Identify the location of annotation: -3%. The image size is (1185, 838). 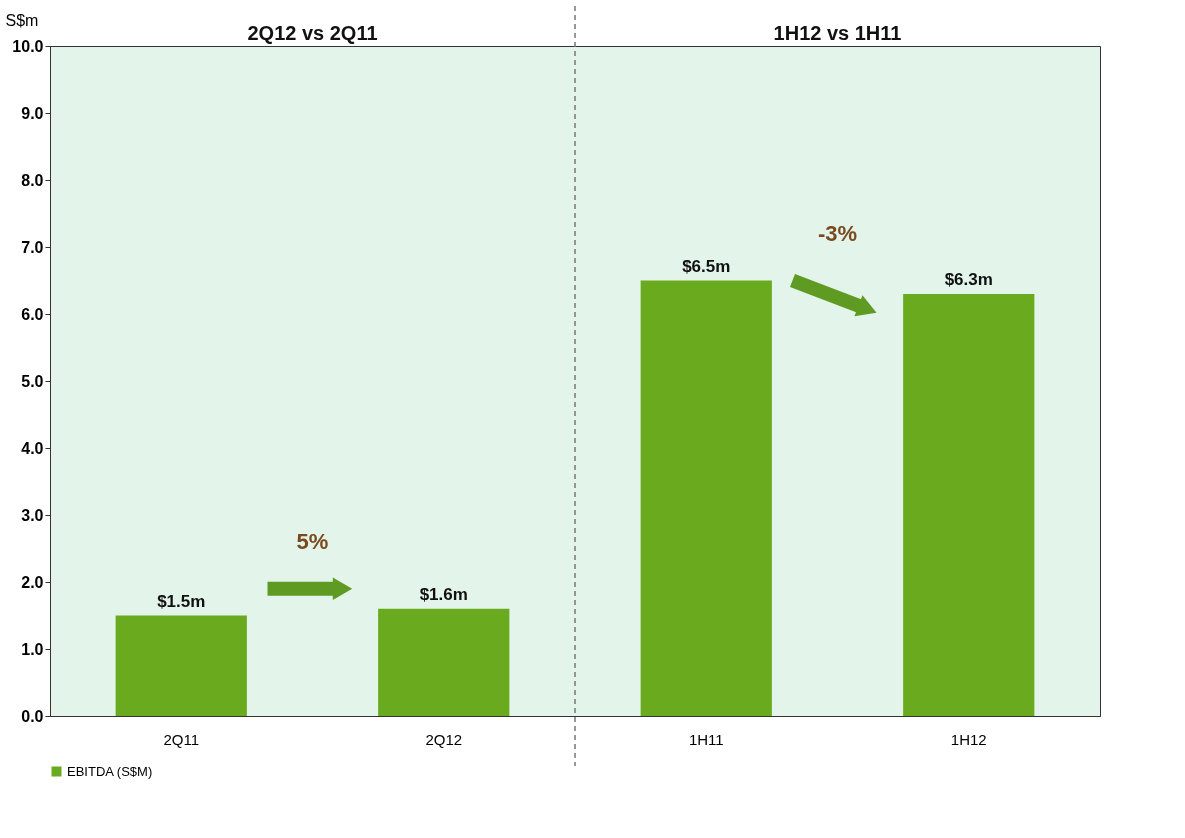
(837, 233).